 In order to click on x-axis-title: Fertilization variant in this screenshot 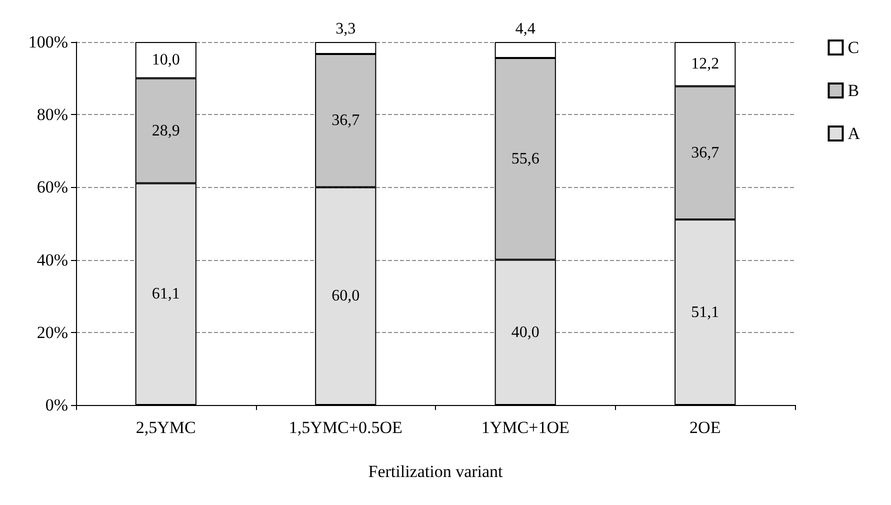, I will do `click(436, 471)`.